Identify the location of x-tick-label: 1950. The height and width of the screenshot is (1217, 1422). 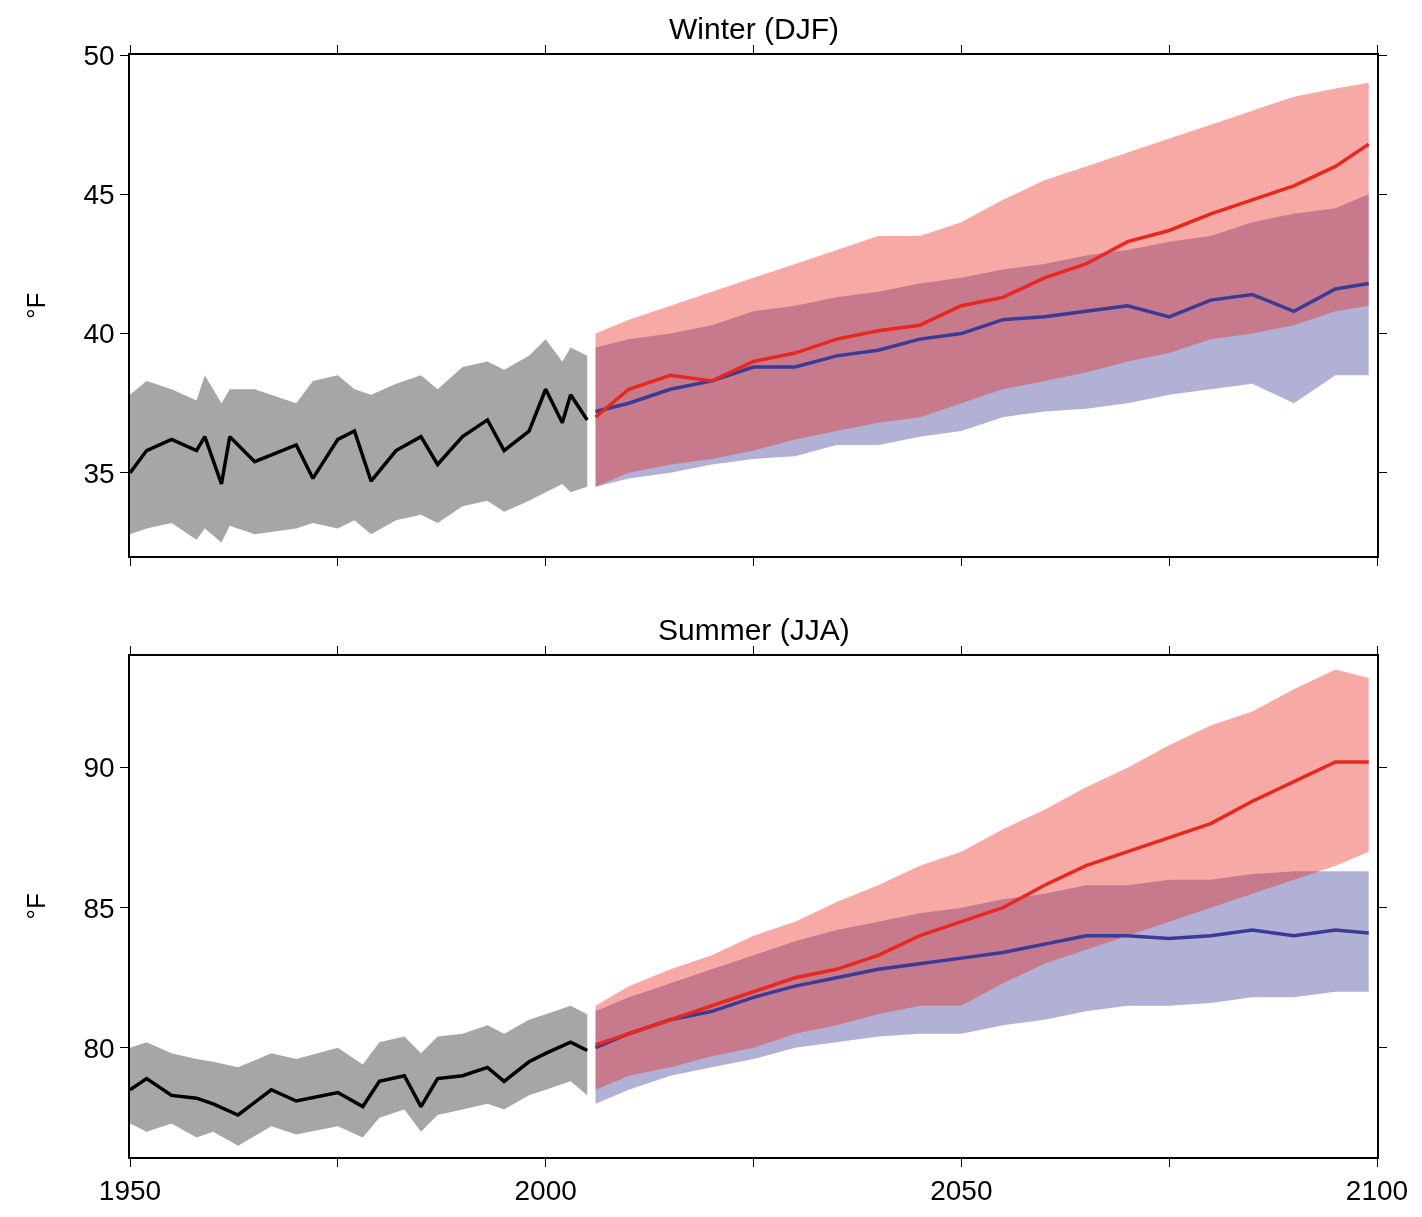
(130, 1191).